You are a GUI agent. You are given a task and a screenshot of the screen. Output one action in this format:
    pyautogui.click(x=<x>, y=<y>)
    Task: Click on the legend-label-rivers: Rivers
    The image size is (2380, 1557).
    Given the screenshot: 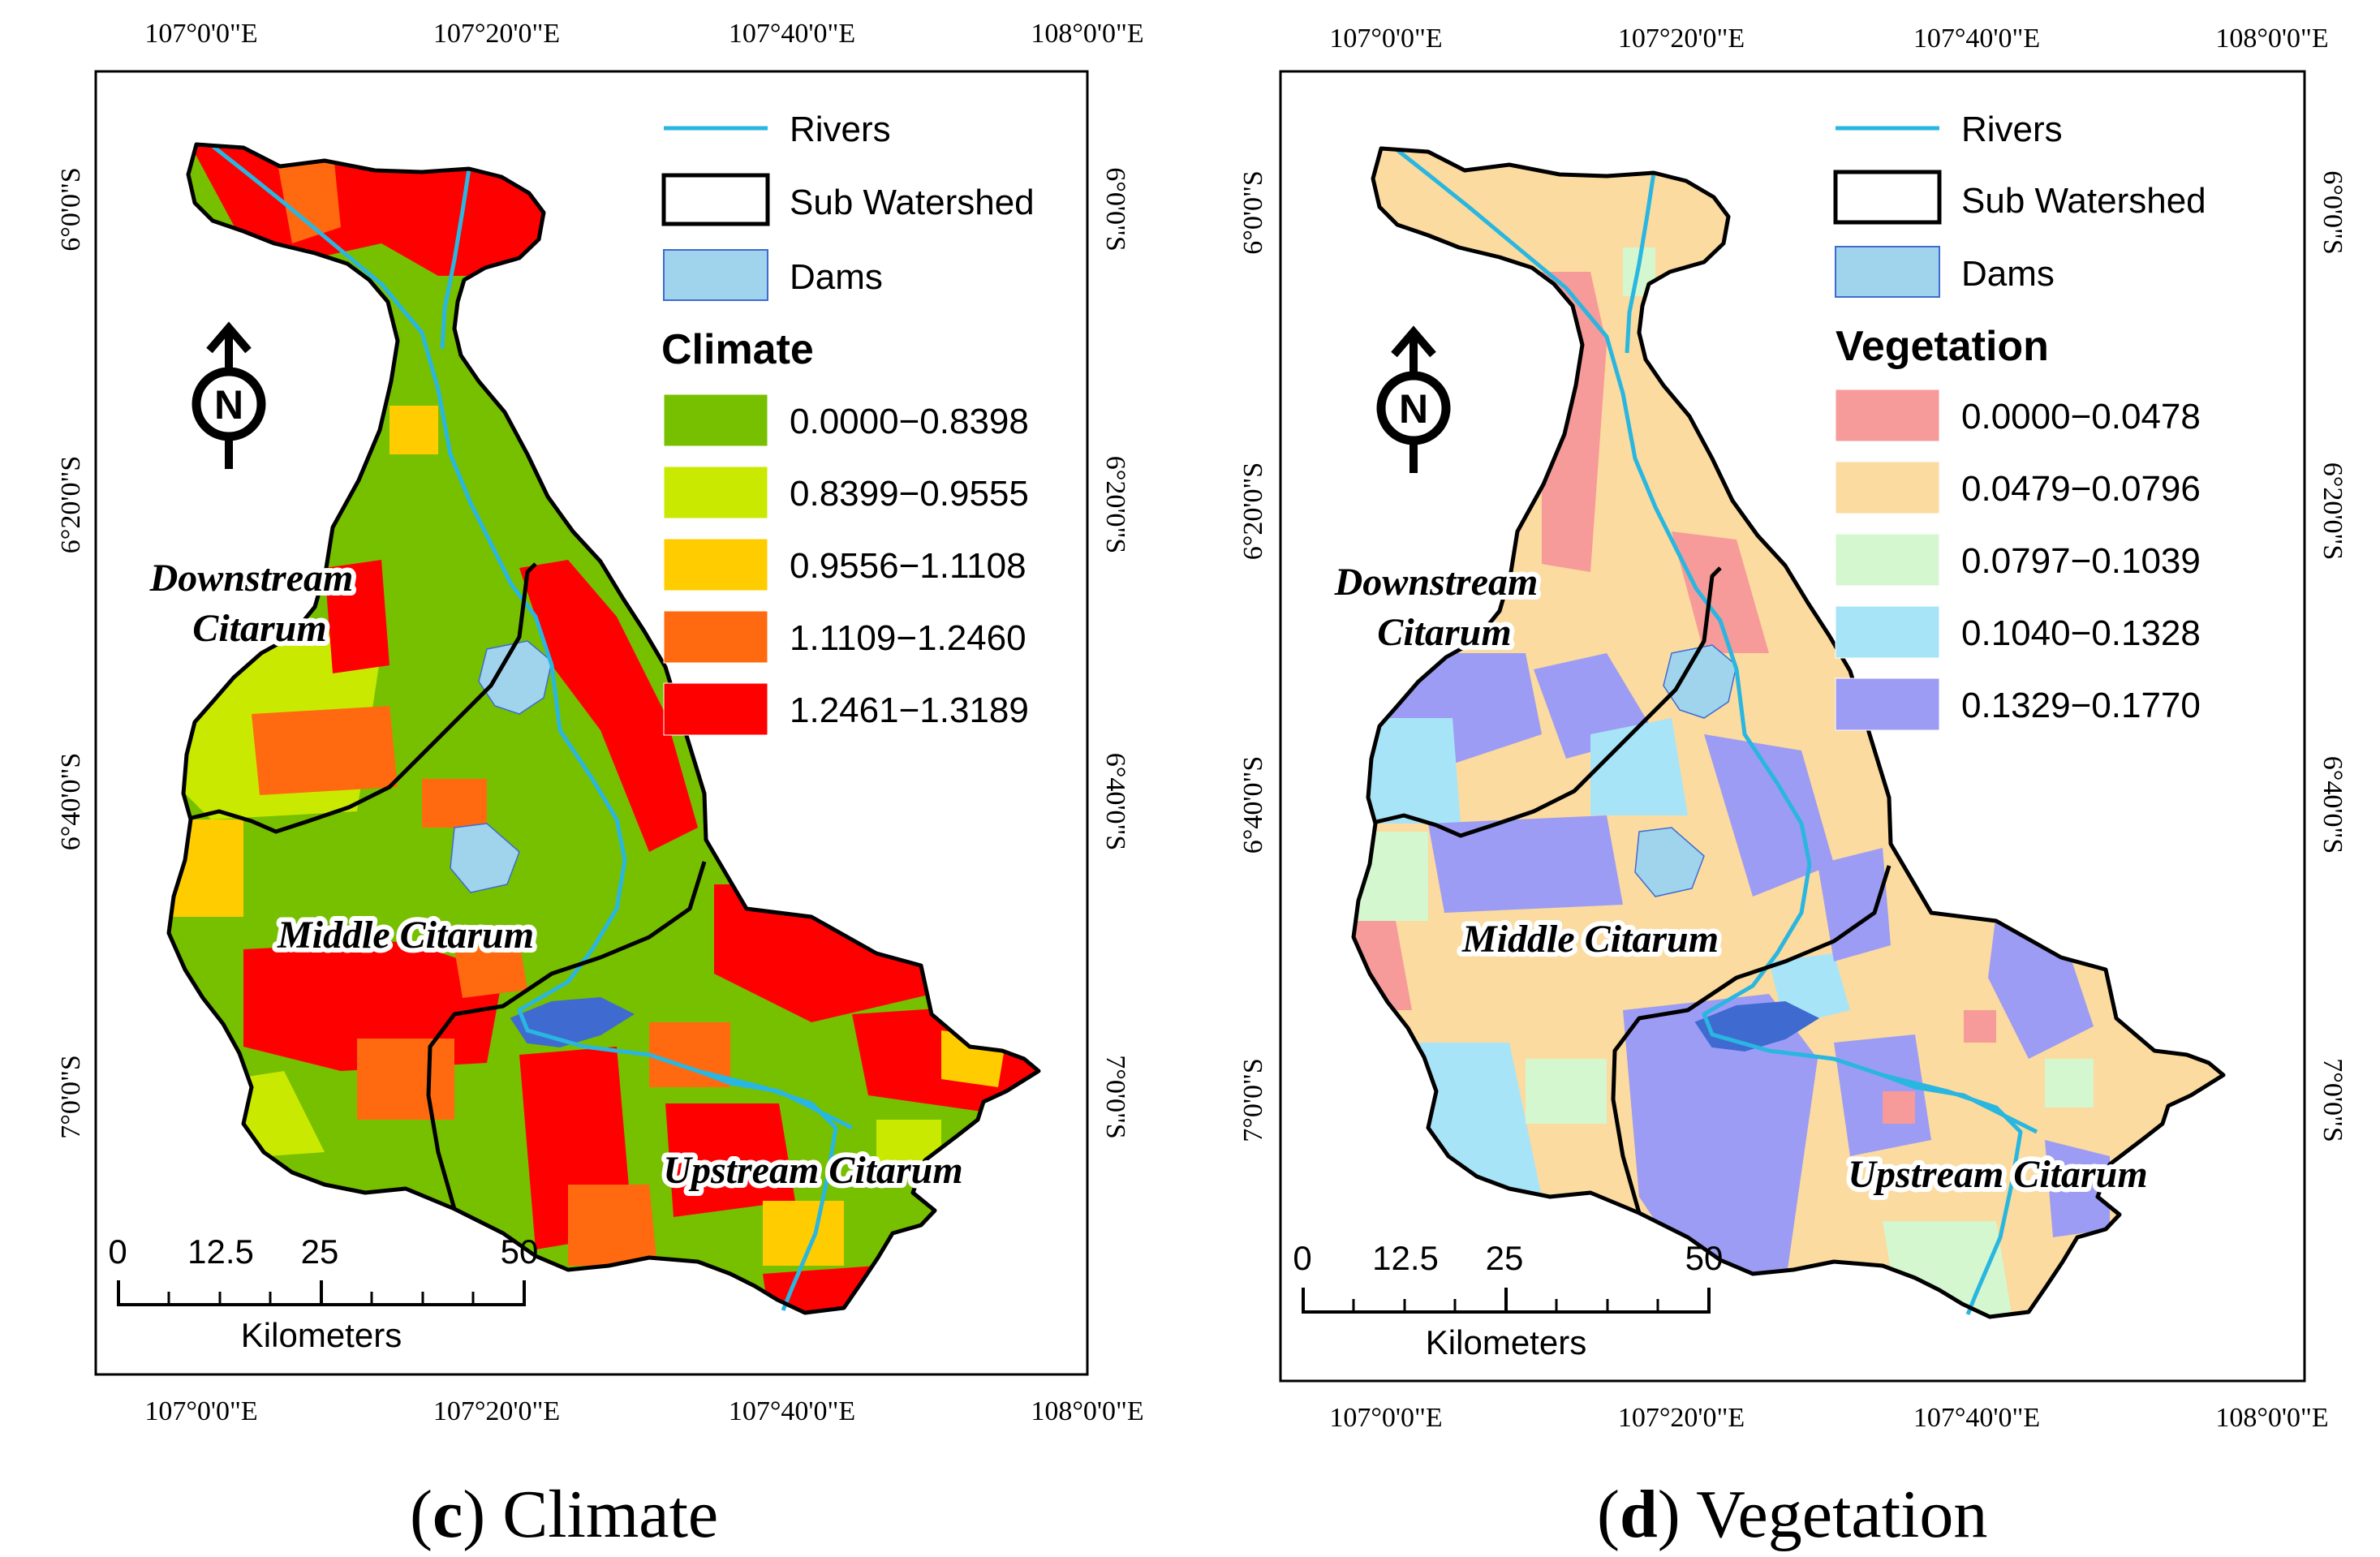 What is the action you would take?
    pyautogui.click(x=840, y=129)
    